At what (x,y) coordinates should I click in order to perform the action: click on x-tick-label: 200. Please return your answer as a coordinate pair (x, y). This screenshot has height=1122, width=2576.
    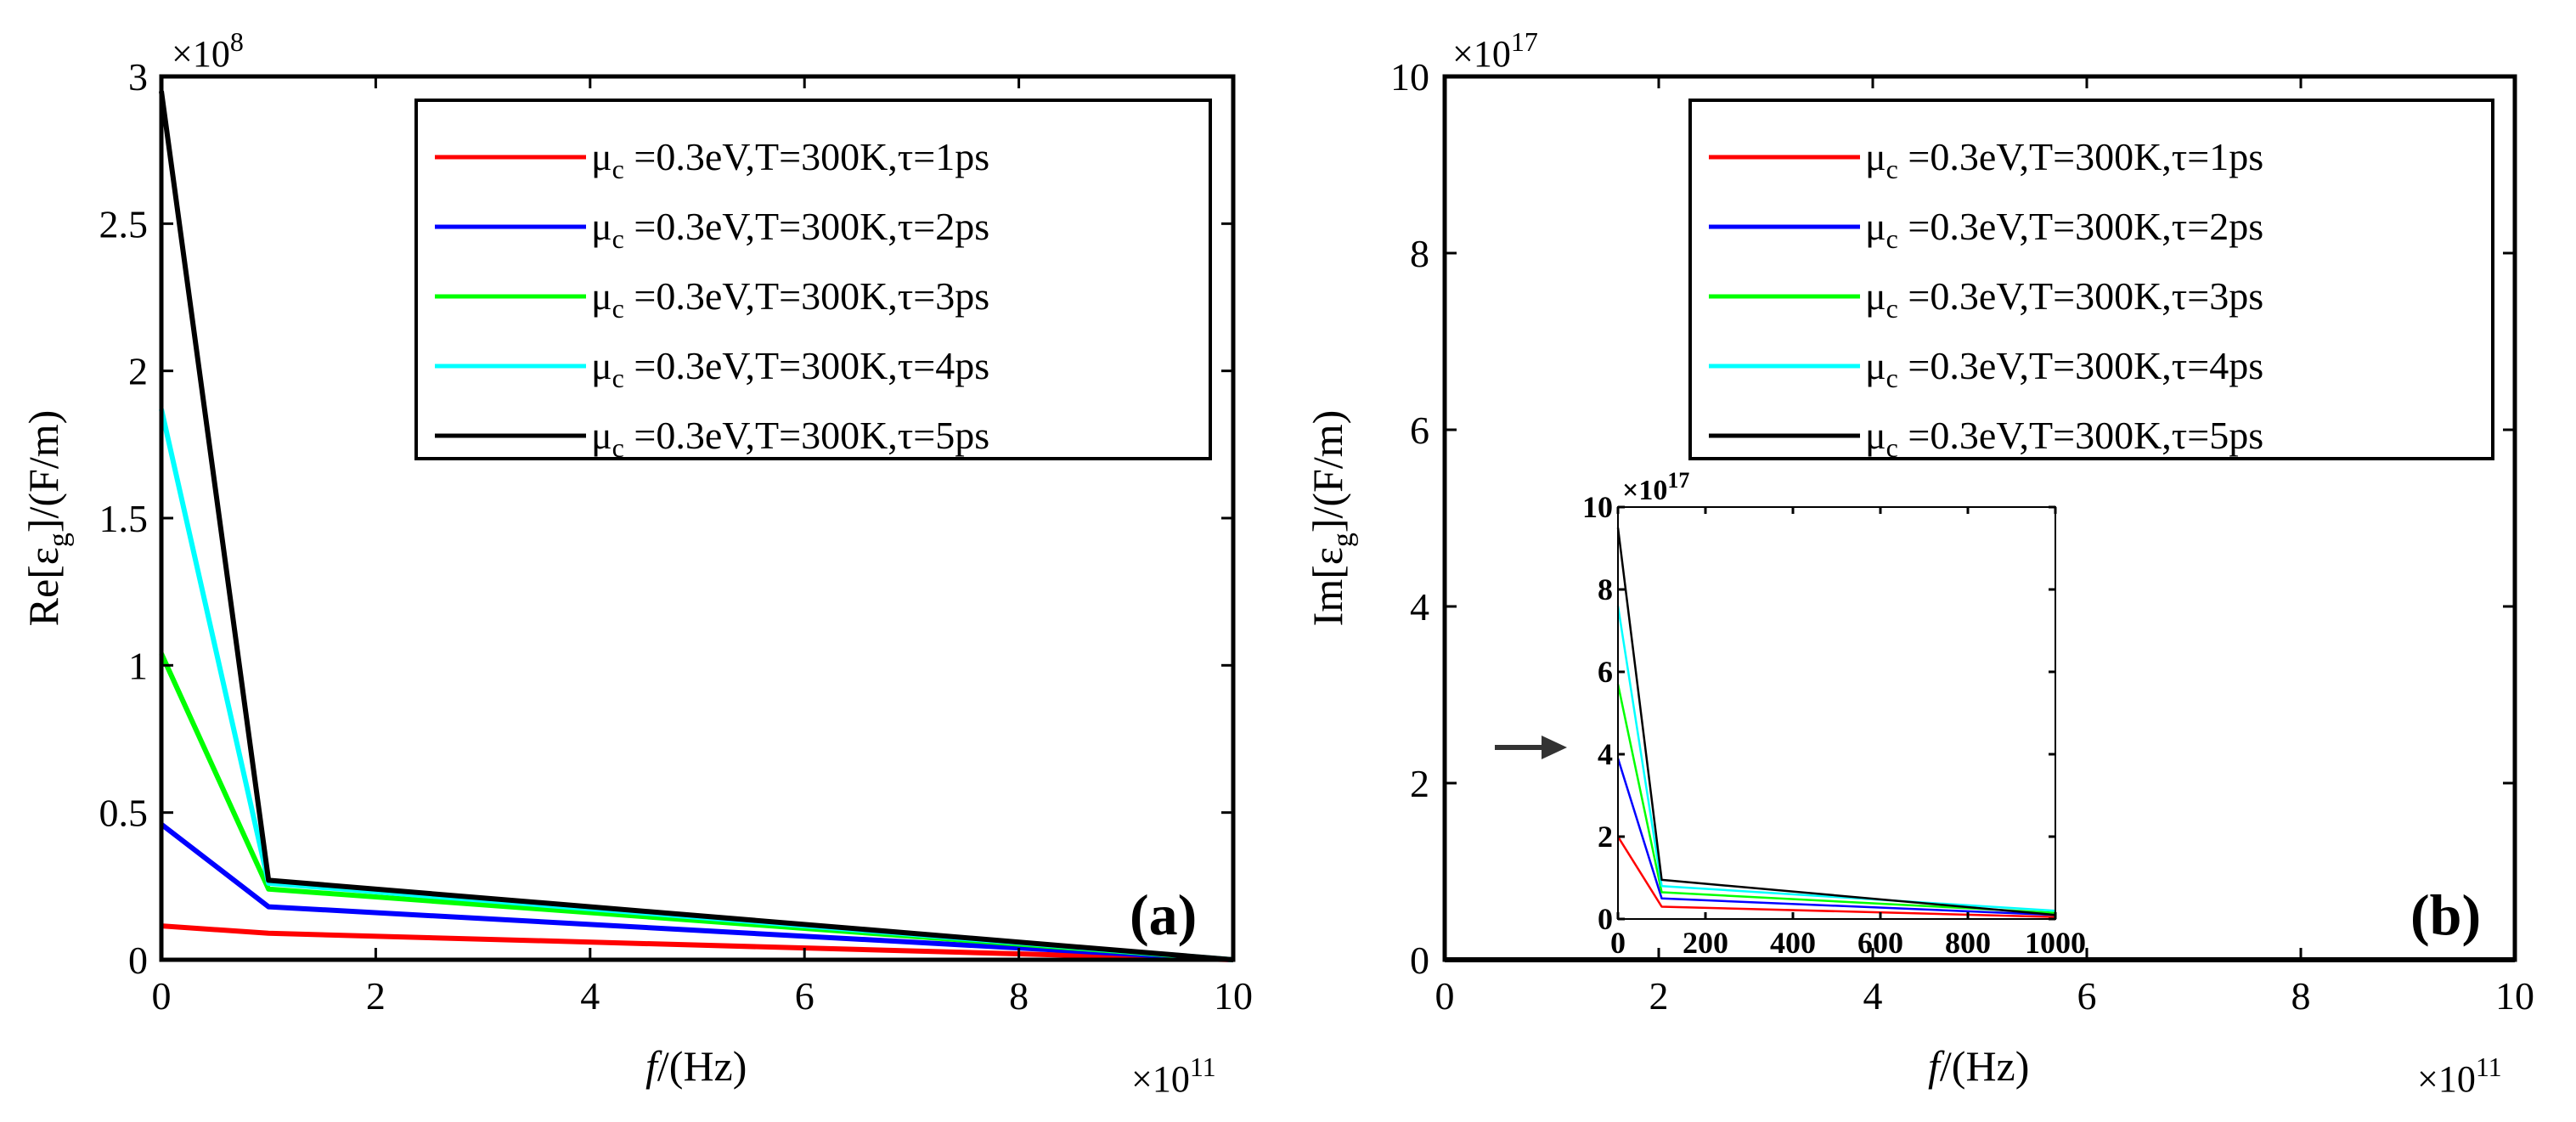
    Looking at the image, I should click on (1705, 943).